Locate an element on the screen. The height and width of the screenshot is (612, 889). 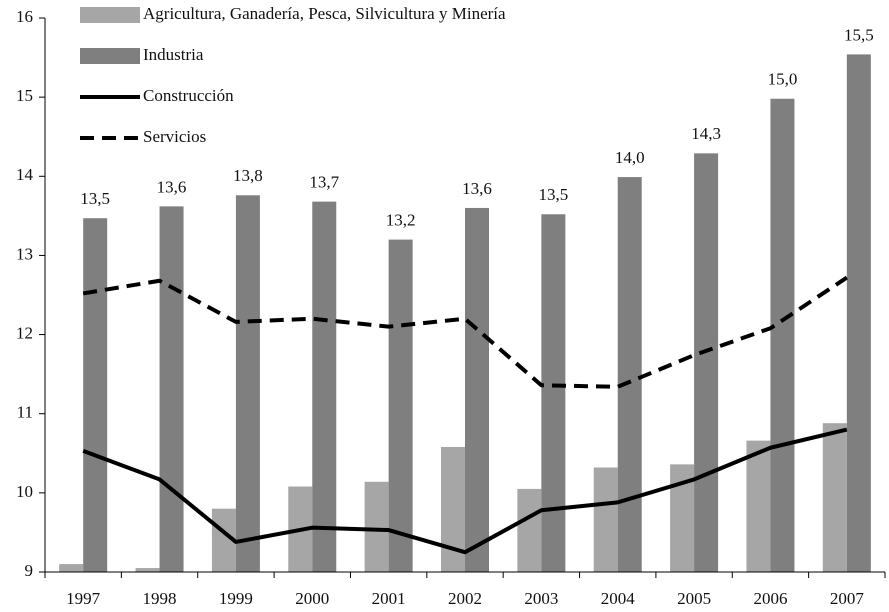
x-tick-label: 2002 is located at coordinates (465, 598).